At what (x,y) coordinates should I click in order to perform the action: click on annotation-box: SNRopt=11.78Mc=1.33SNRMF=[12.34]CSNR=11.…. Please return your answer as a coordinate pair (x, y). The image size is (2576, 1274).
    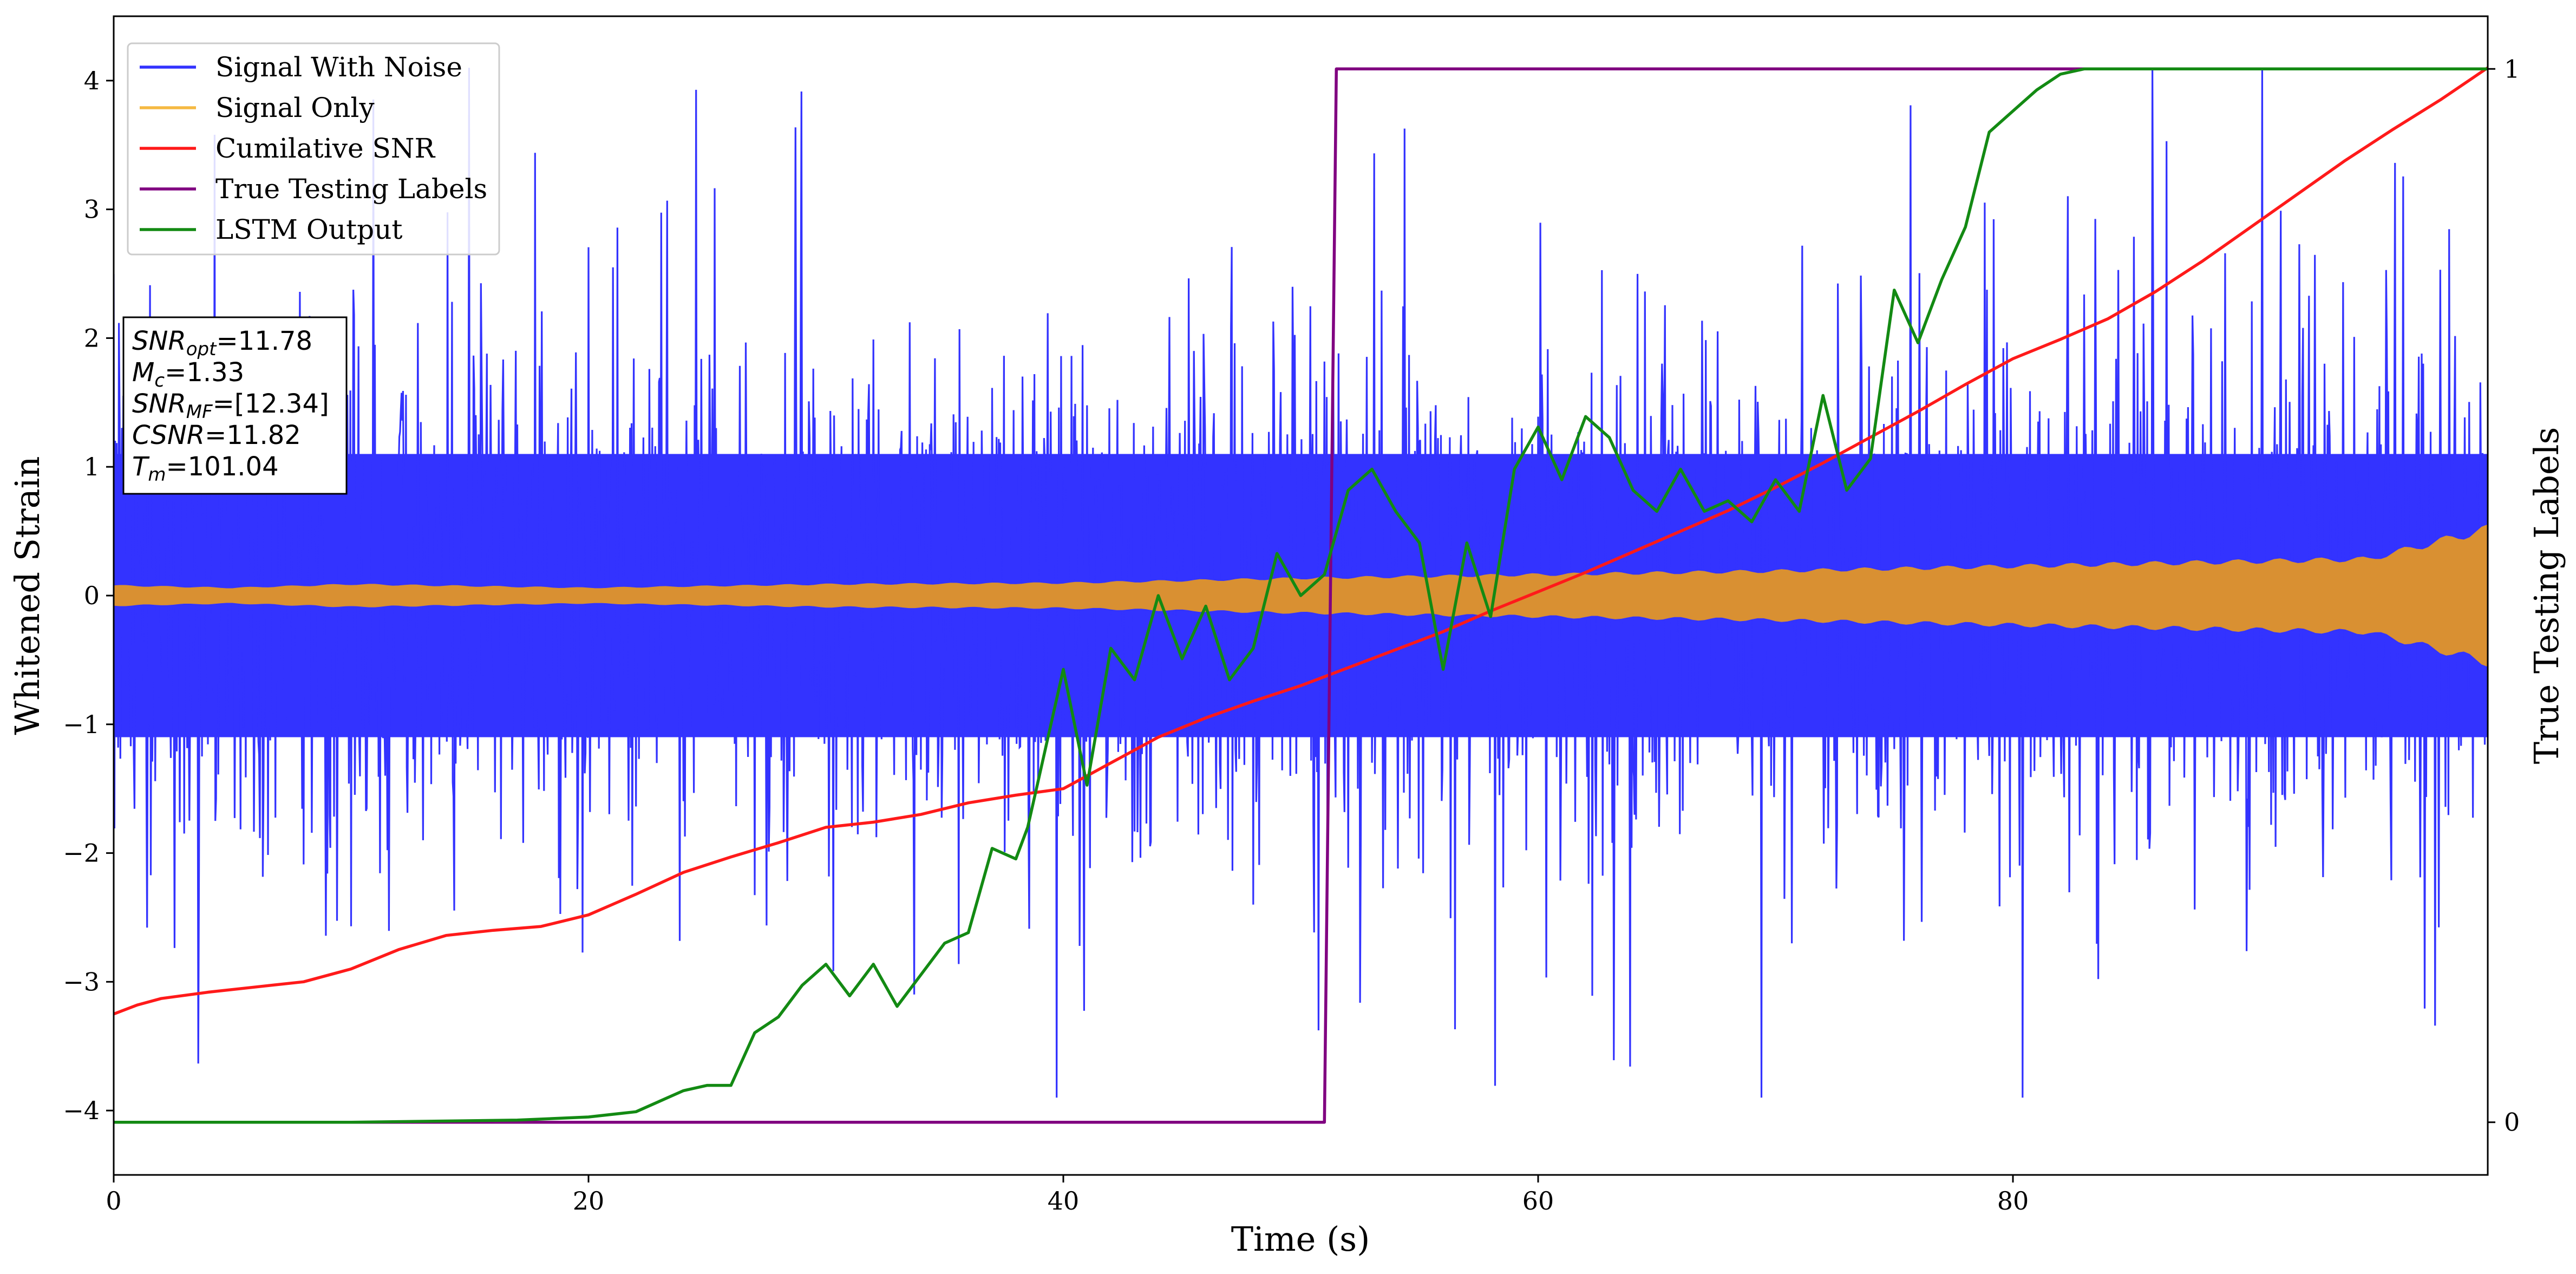
    Looking at the image, I should click on (235, 405).